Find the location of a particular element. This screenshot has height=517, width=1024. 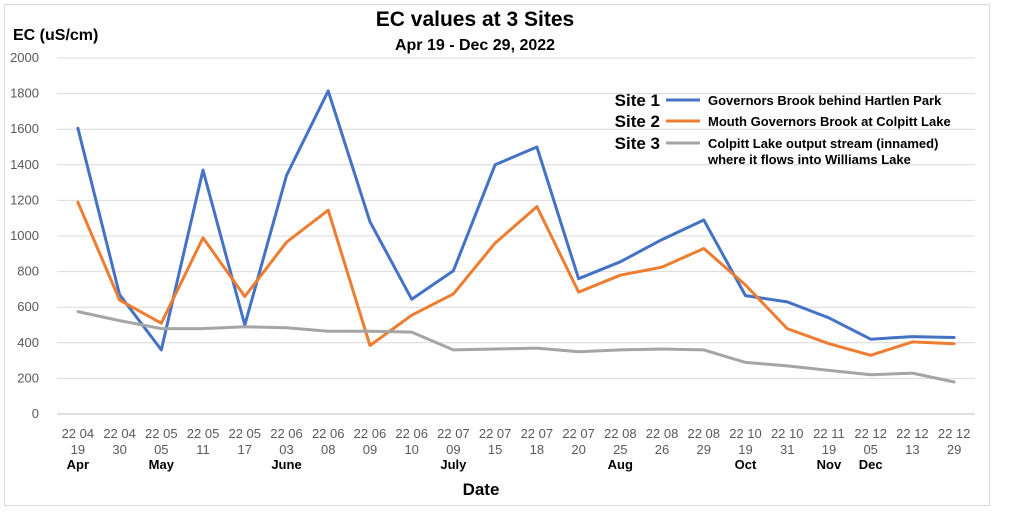

x-tick-label: 22 06 09 is located at coordinates (370, 441).